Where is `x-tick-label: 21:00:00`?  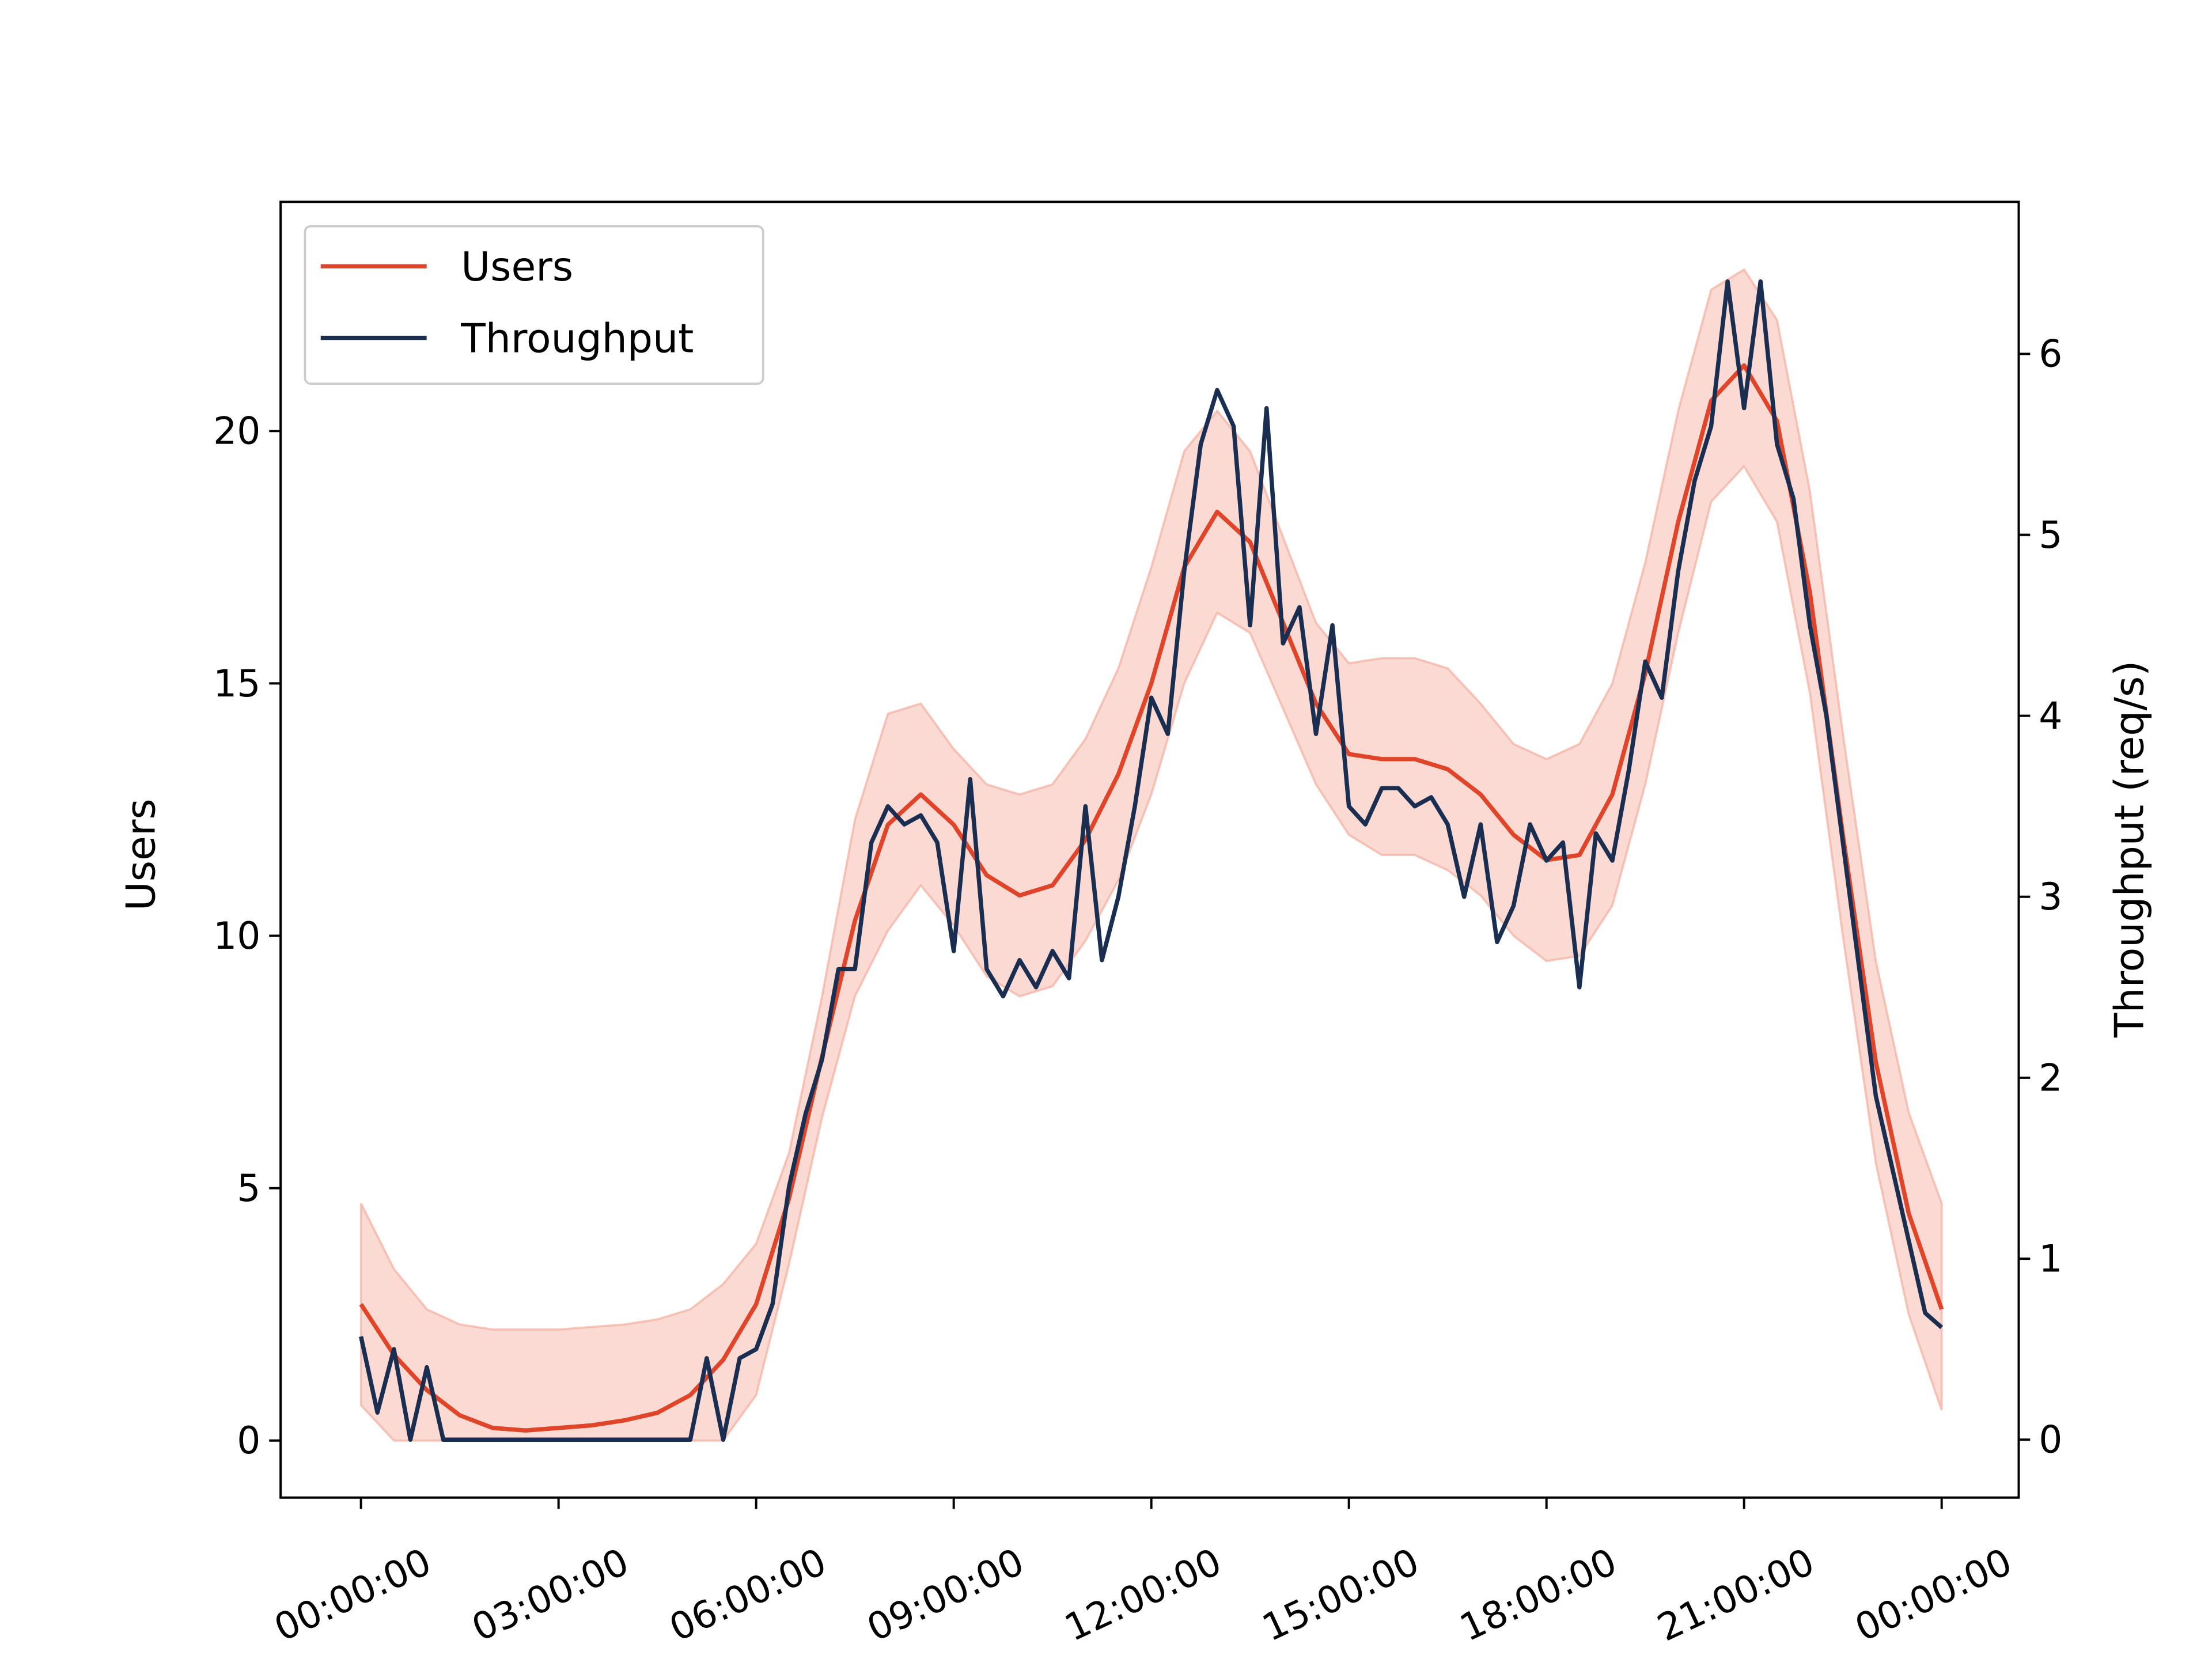
x-tick-label: 21:00:00 is located at coordinates (1736, 1595).